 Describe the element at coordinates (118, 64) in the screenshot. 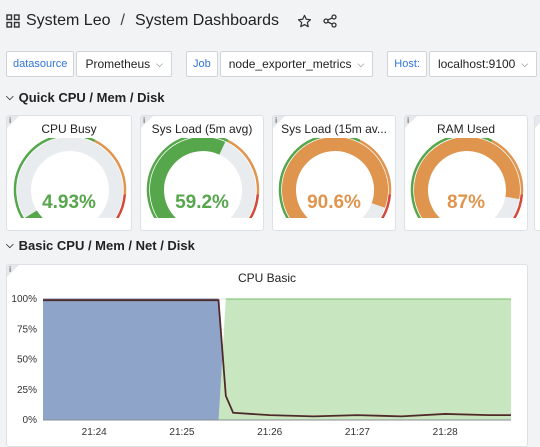

I see `variable-value-datasource: Prometheus` at that location.